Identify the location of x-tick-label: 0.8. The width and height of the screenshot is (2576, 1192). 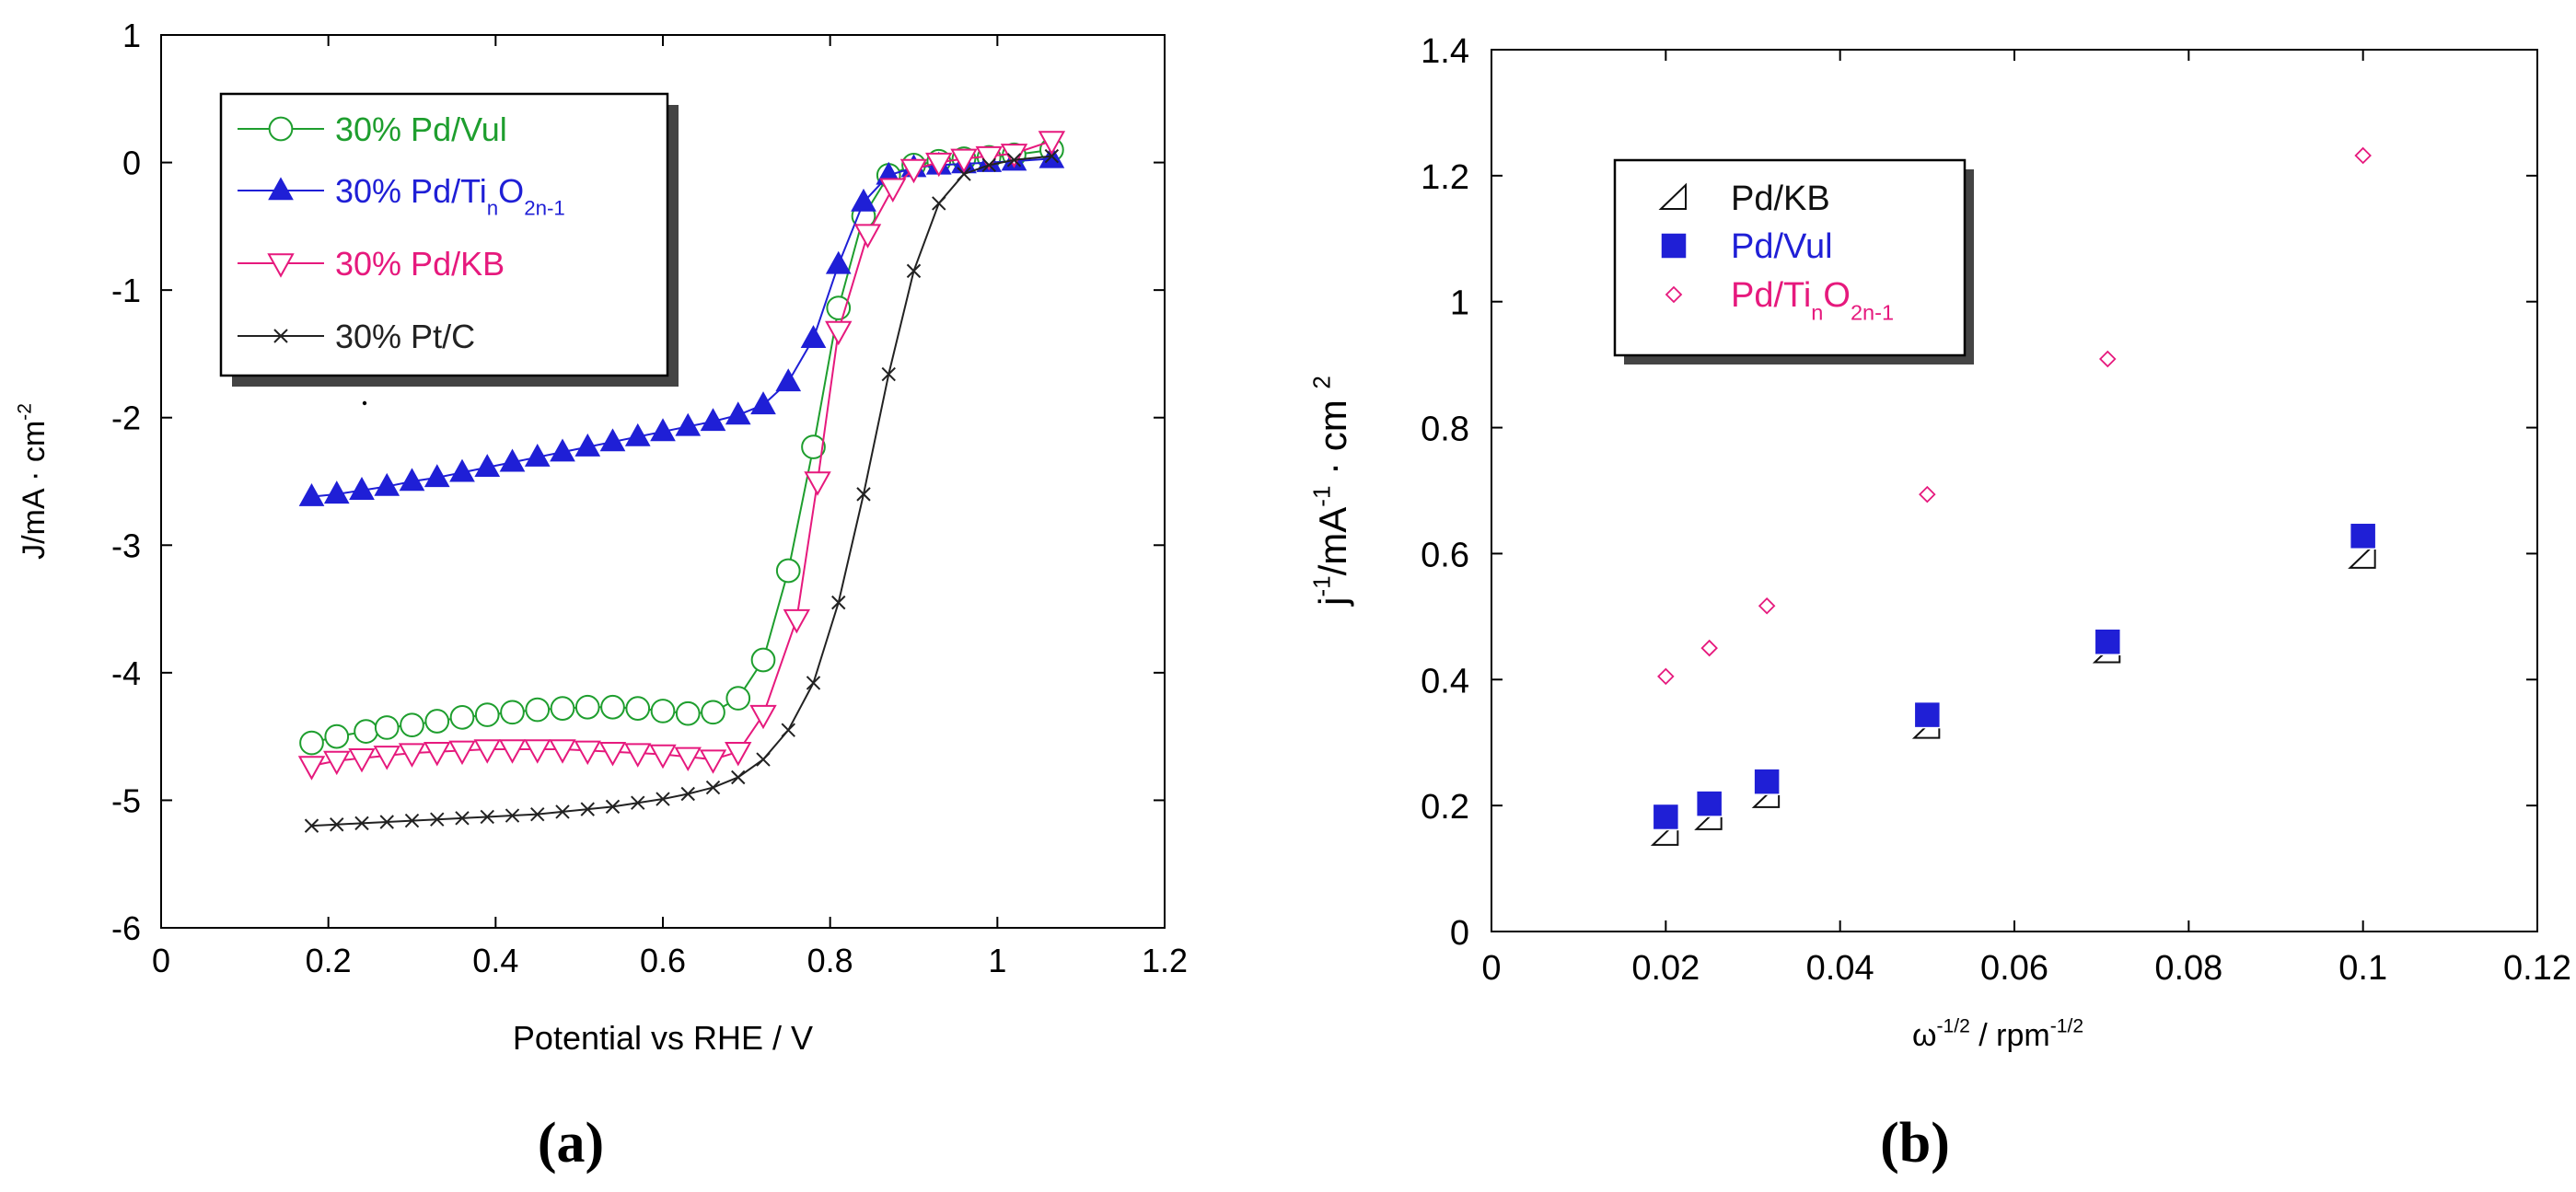
(830, 961).